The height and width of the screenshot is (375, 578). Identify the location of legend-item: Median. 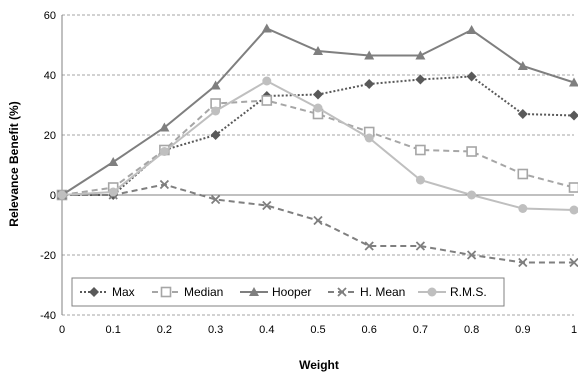
(187, 292).